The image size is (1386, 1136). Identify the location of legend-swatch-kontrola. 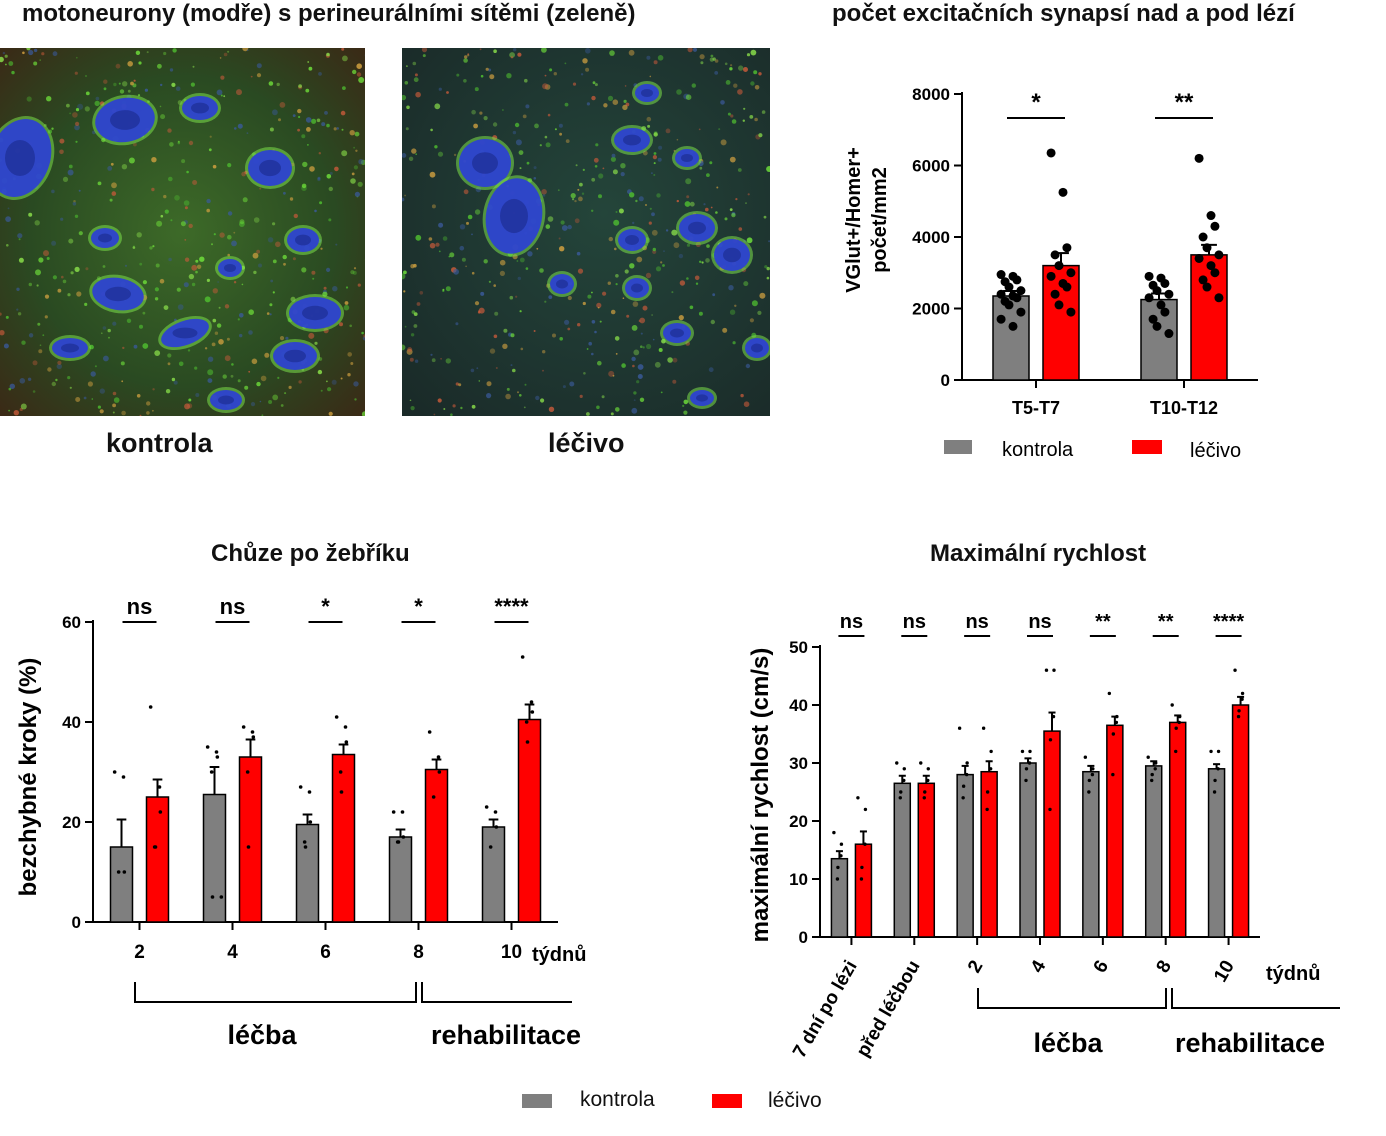
(958, 447).